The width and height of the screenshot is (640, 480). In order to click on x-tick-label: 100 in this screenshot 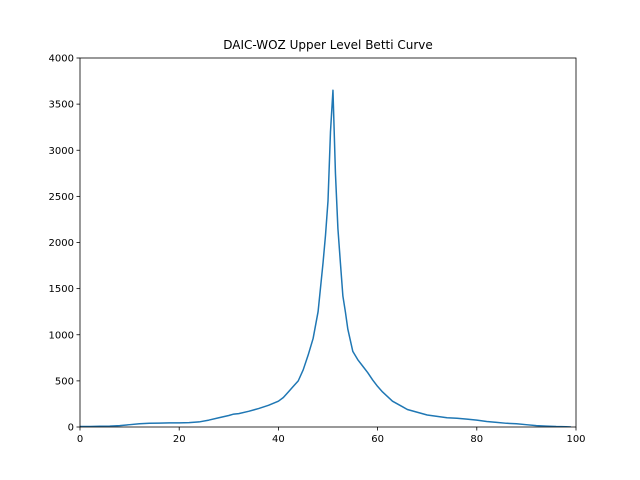, I will do `click(575, 439)`.